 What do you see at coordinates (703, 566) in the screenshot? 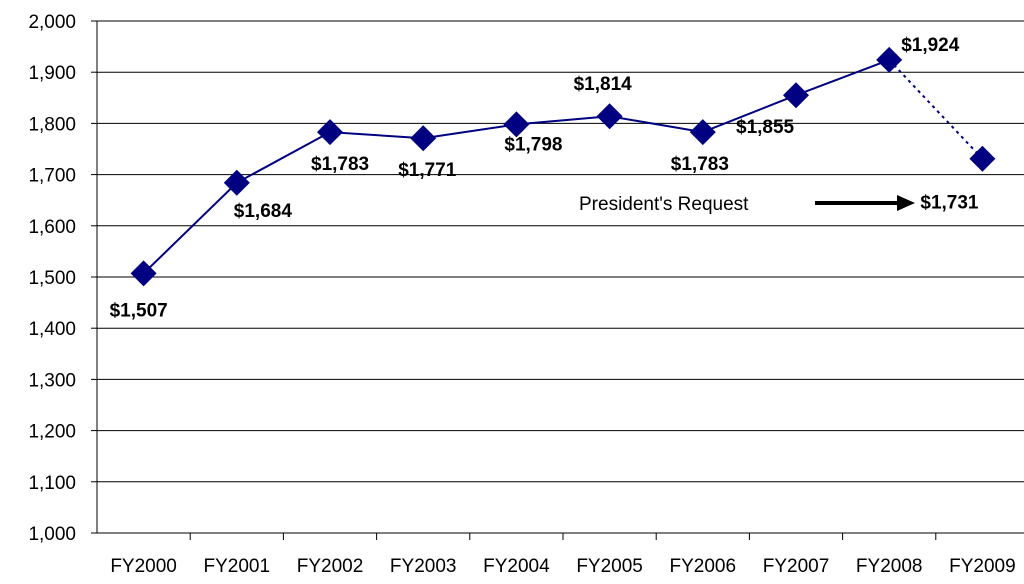
I see `x-tick-label-6: FY2006` at bounding box center [703, 566].